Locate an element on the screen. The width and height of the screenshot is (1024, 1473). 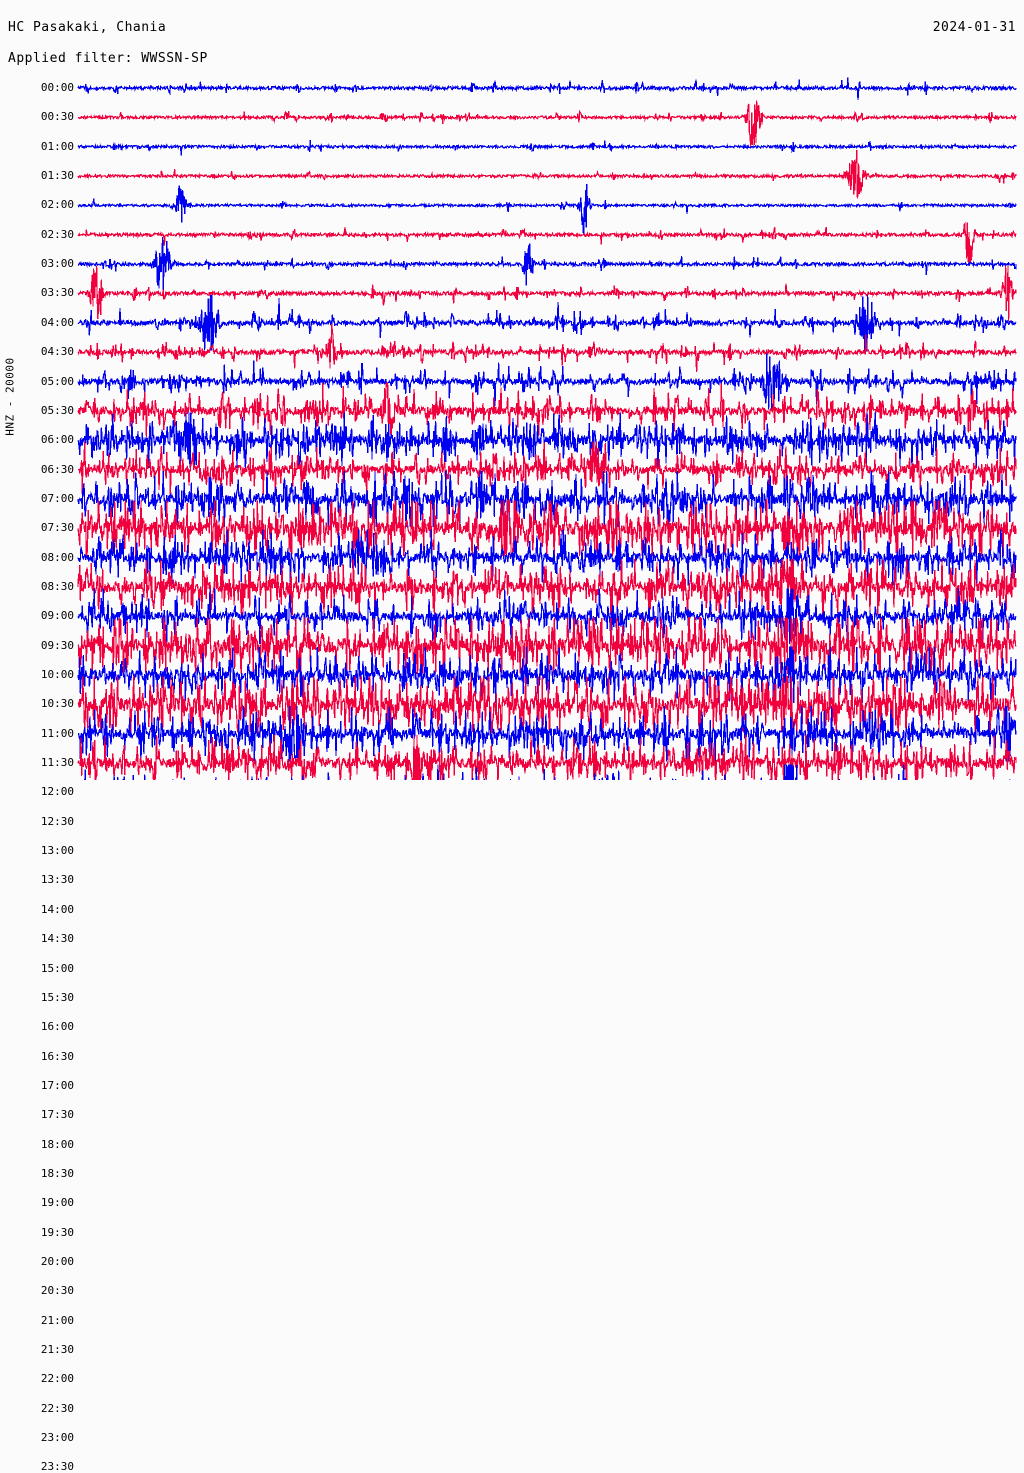
time-tick-22-00: 22:00 is located at coordinates (57, 1379).